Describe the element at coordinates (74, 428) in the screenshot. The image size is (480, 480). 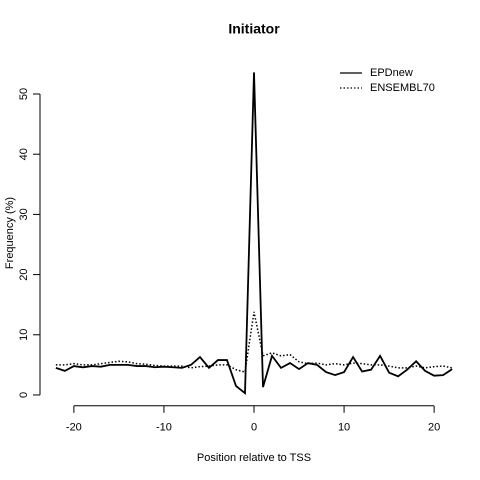
I see `x-tick-label: -20` at that location.